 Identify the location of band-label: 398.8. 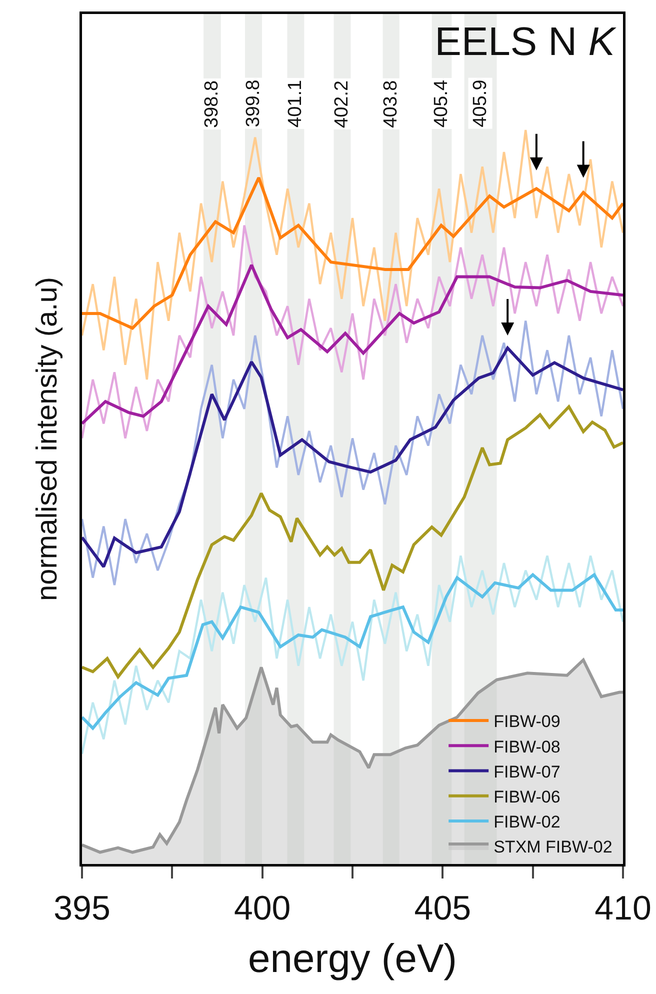
(211, 104).